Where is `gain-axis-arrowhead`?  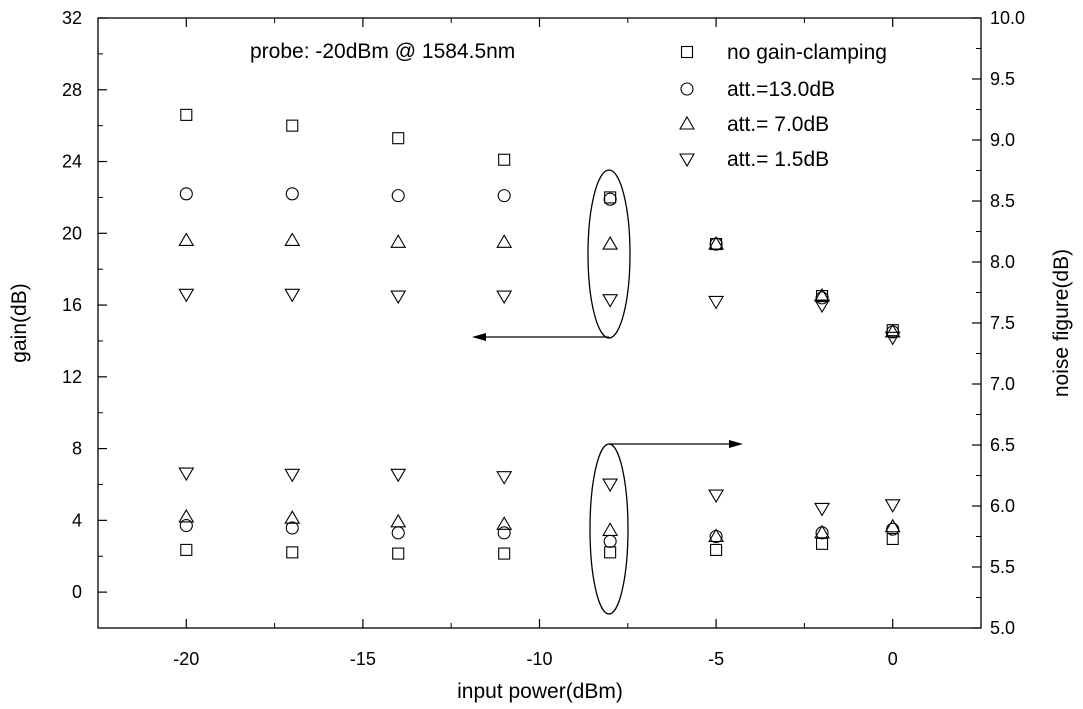
gain-axis-arrowhead is located at coordinates (479, 337).